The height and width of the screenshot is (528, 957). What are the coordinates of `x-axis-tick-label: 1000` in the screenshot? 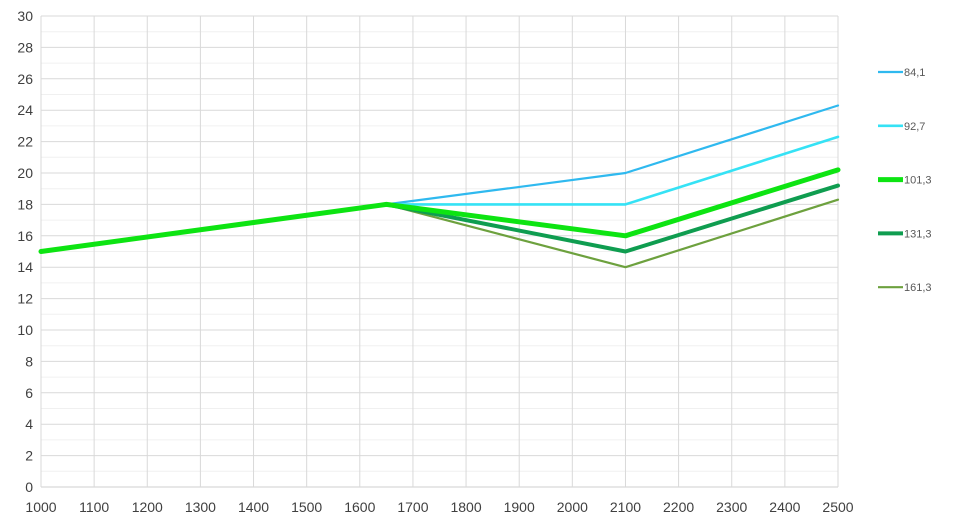 It's located at (40, 507).